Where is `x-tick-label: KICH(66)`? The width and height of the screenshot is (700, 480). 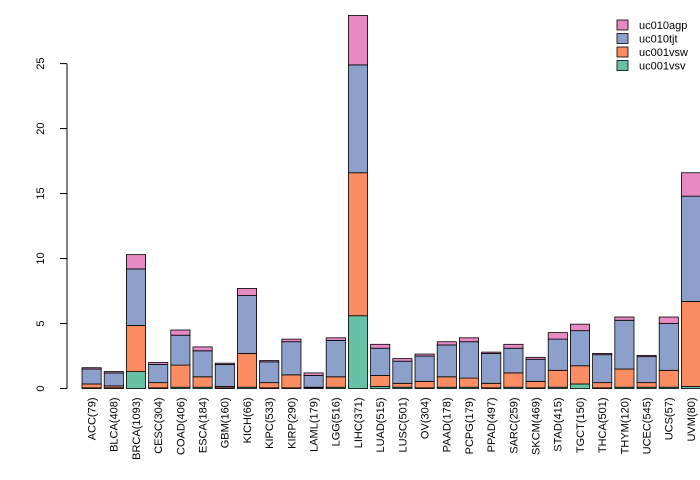
x-tick-label: KICH(66) is located at coordinates (248, 421).